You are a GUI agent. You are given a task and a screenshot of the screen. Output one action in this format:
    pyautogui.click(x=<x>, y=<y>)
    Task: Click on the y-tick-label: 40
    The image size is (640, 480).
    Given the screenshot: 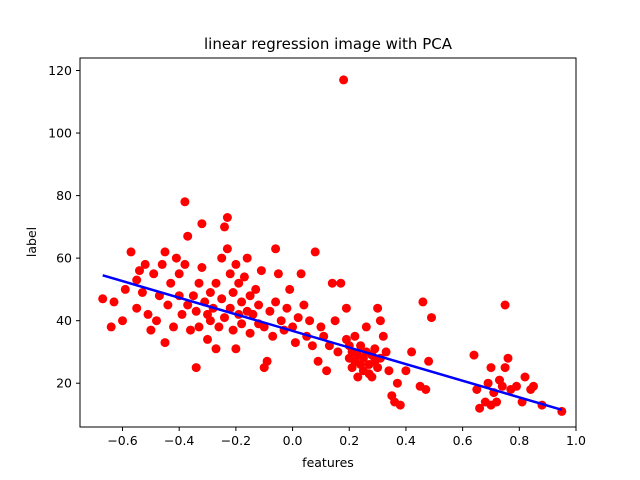 What is the action you would take?
    pyautogui.click(x=64, y=320)
    